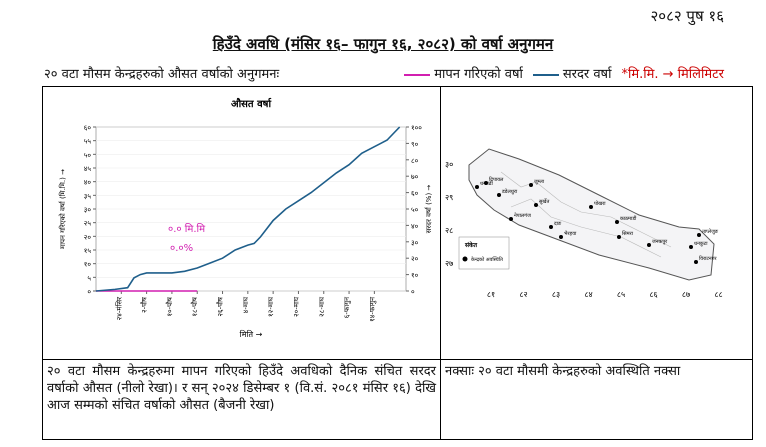 The height and width of the screenshot is (447, 766). What do you see at coordinates (471, 245) in the screenshot?
I see `map-legend-title: संकेत` at bounding box center [471, 245].